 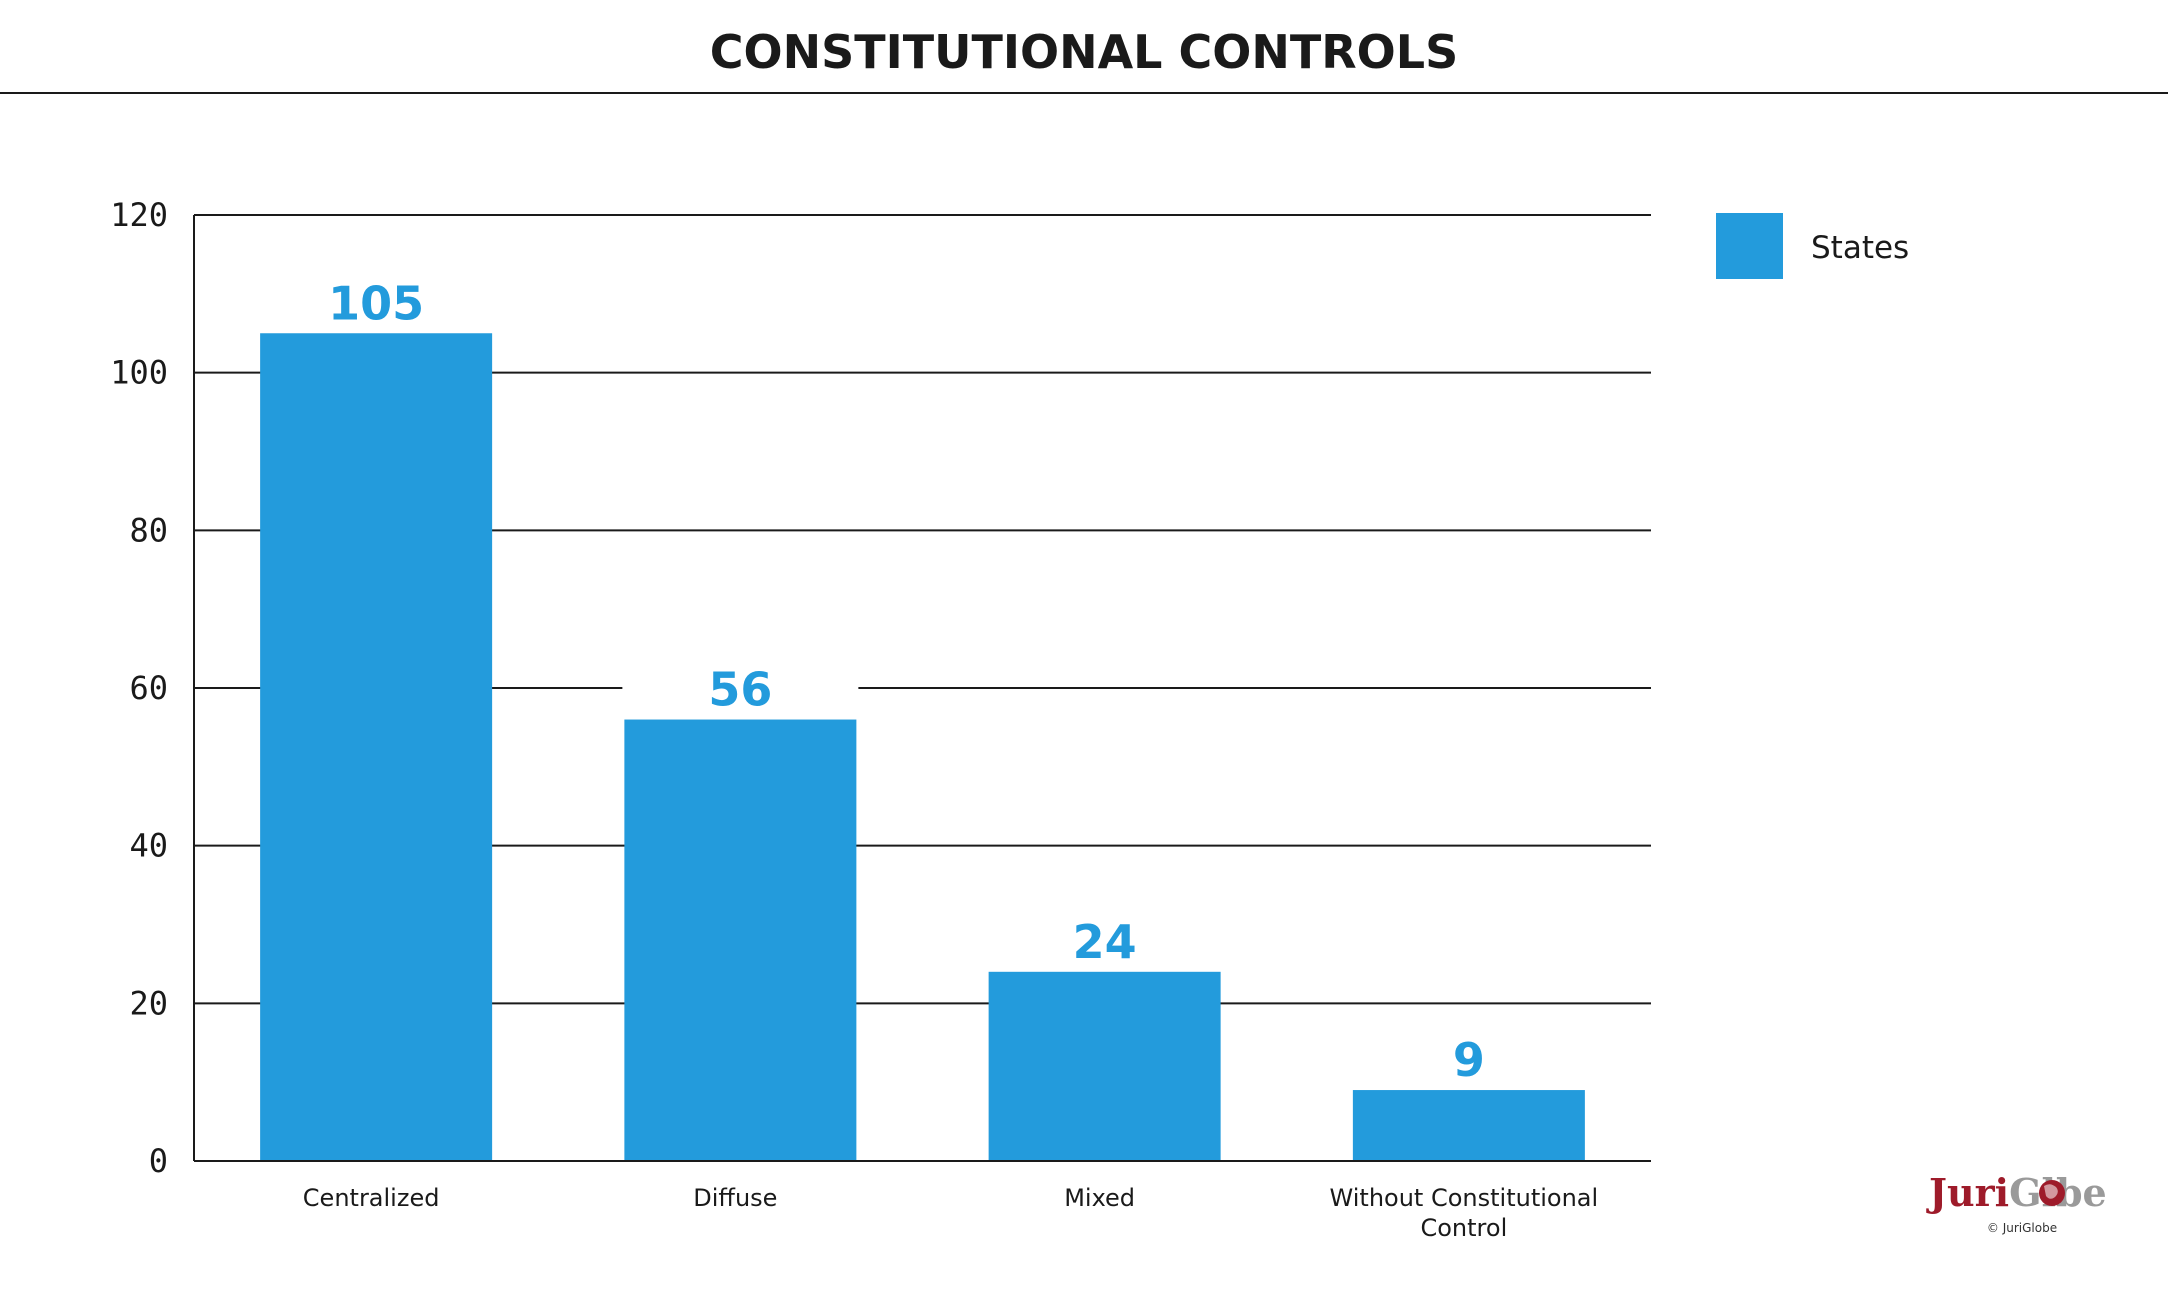 I want to click on x-tick-line: Diffuse, so click(x=735, y=1198).